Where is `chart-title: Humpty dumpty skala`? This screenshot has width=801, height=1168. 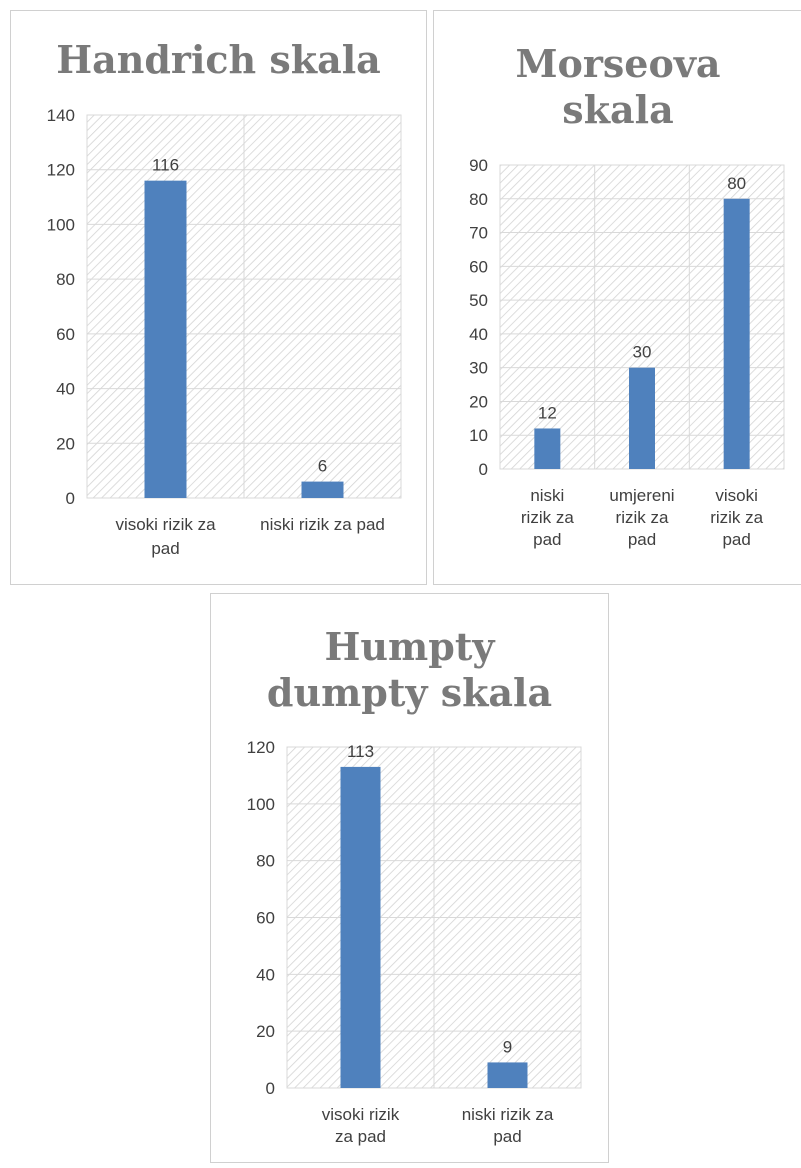 chart-title: Humpty dumpty skala is located at coordinates (409, 670).